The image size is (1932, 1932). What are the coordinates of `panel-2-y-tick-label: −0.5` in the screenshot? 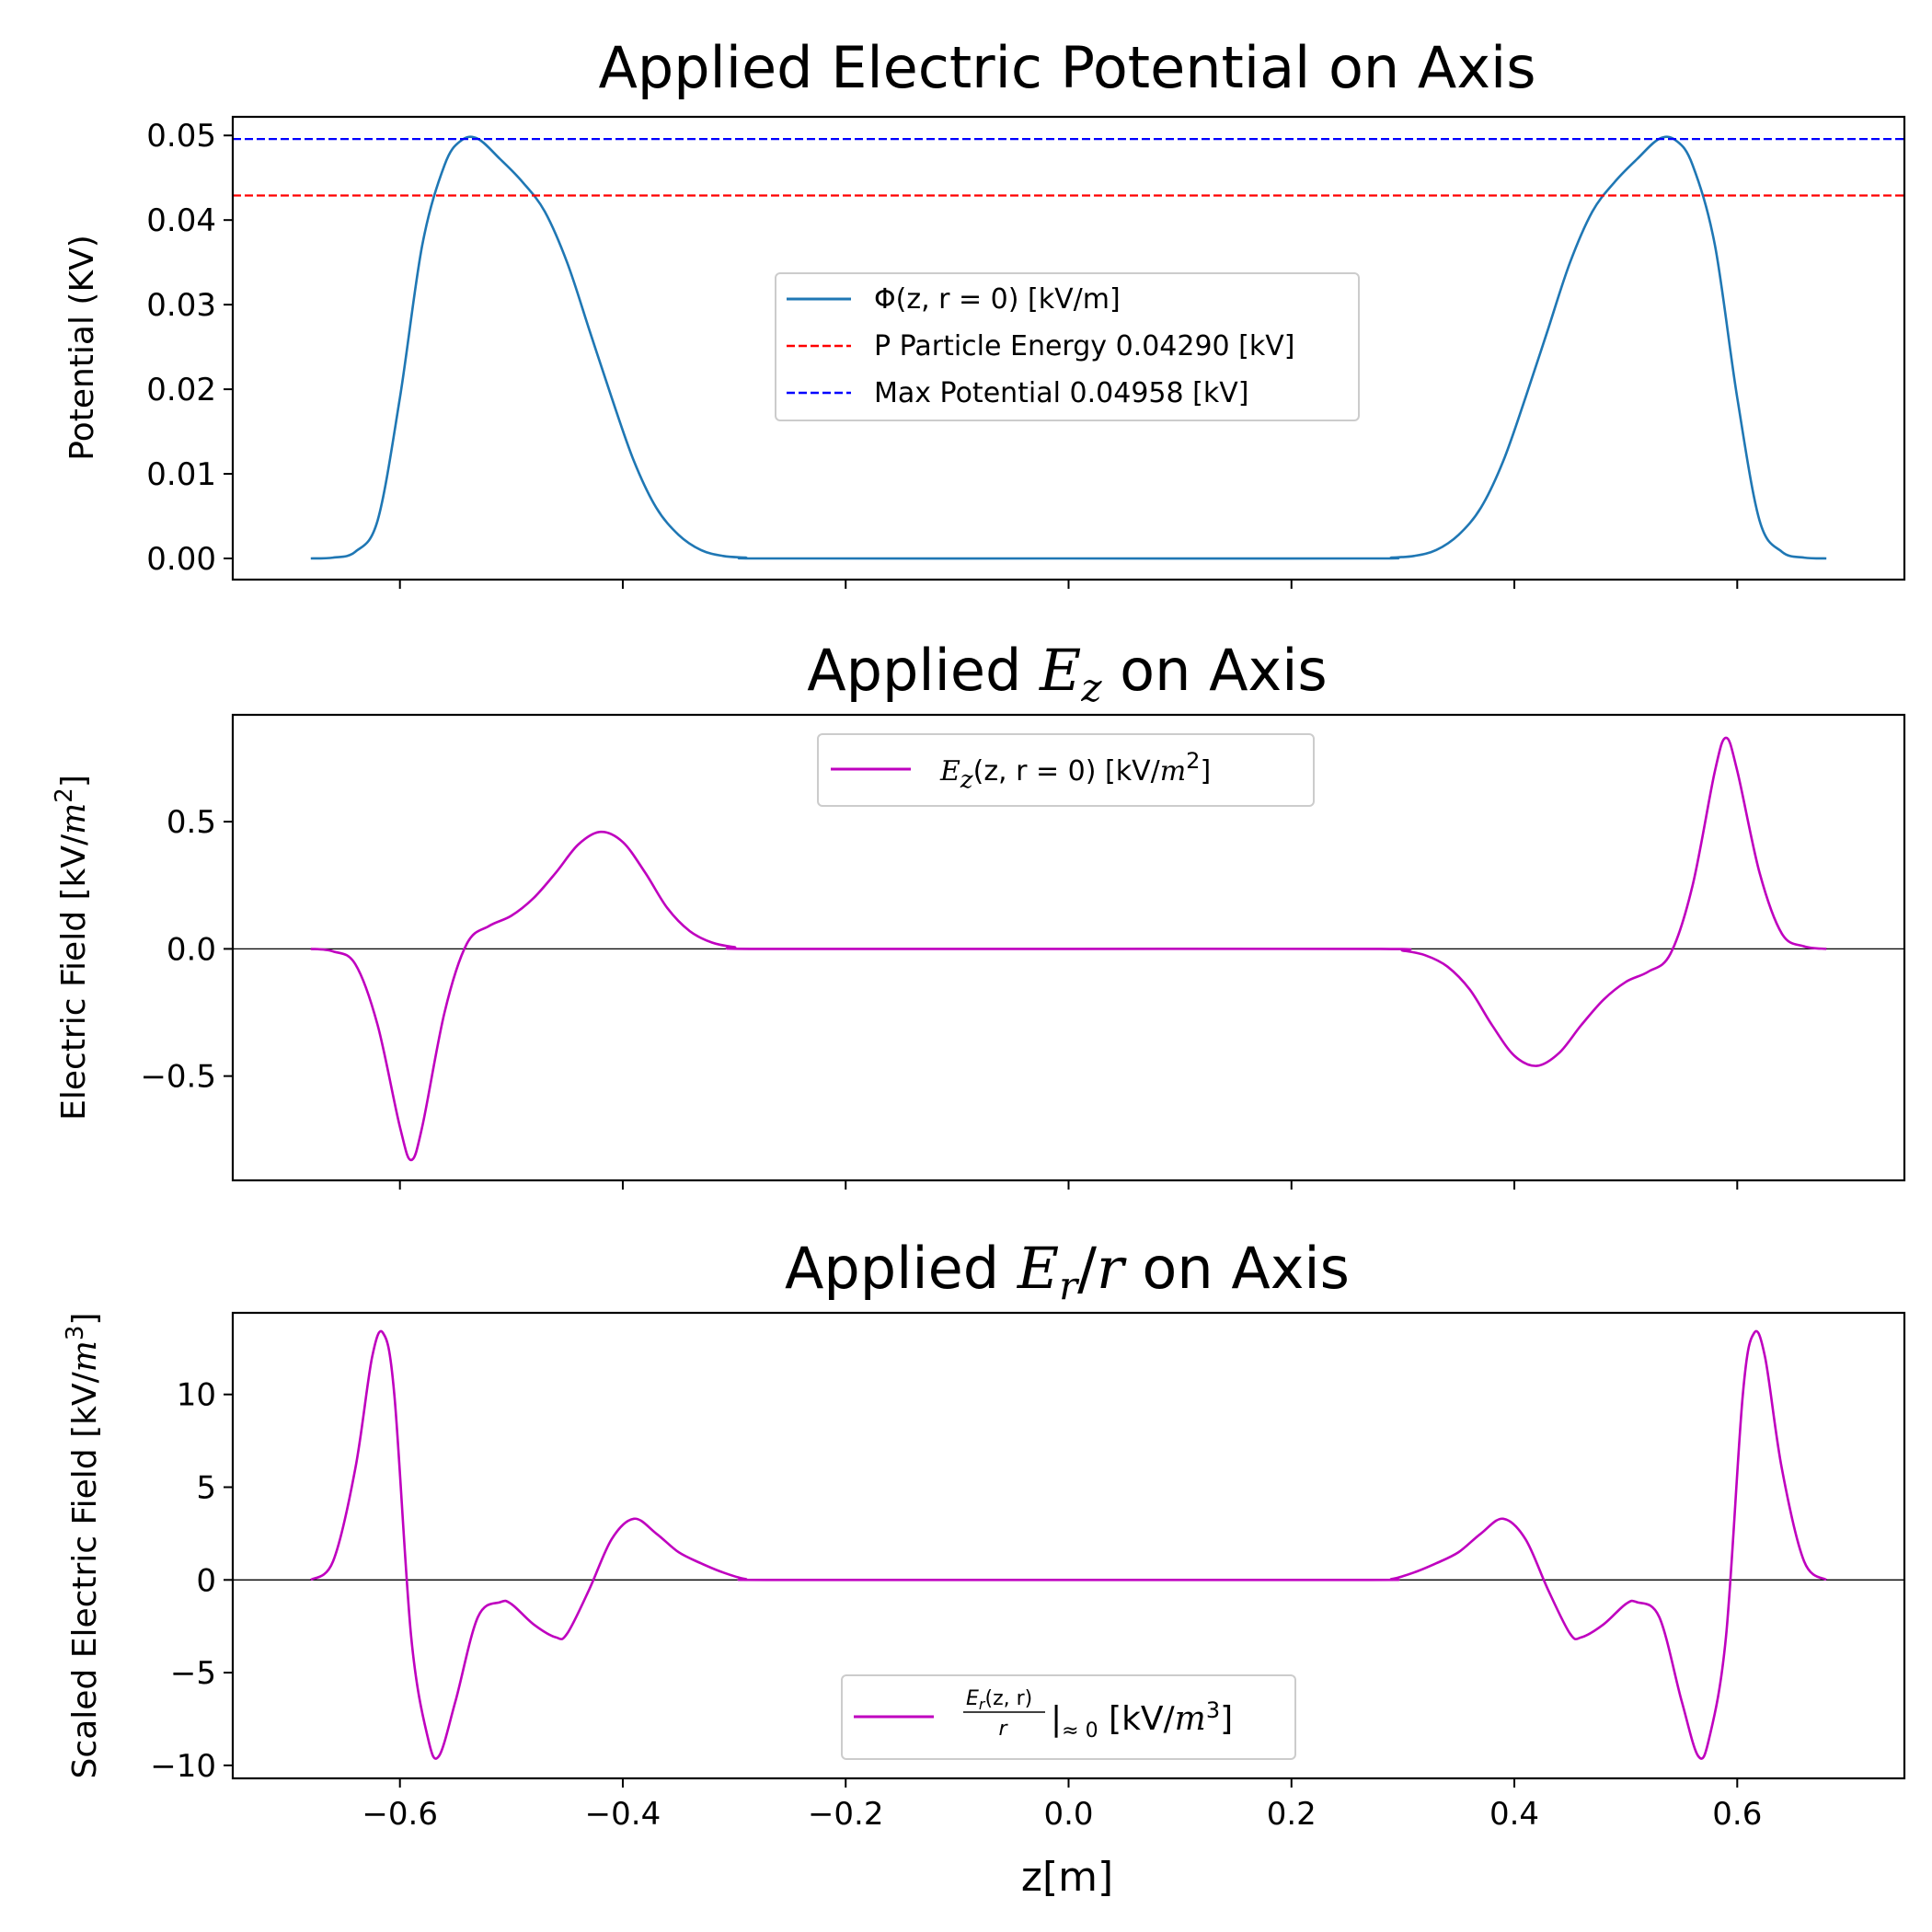 It's located at (178, 1077).